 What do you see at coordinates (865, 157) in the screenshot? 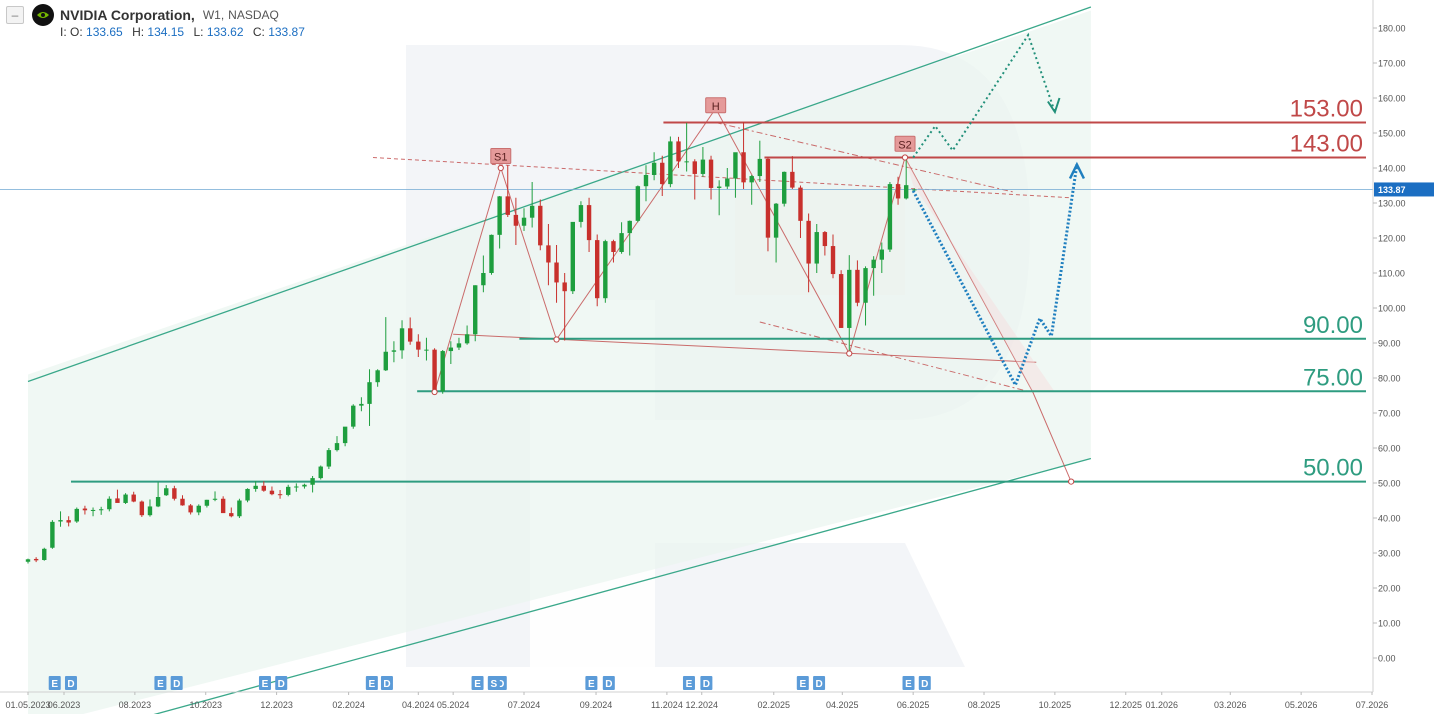
I see `upper-wedge-line` at bounding box center [865, 157].